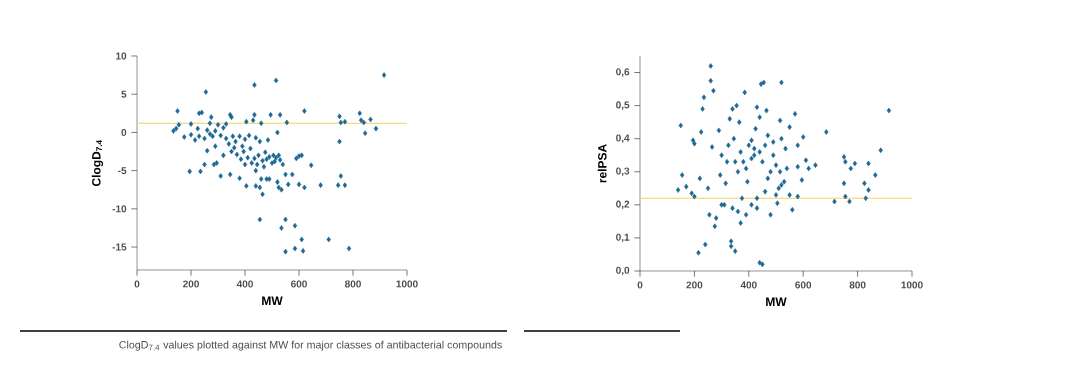  What do you see at coordinates (310, 345) in the screenshot?
I see `text: ClogD$_{7.4}$ values plotted against MW for major classes of antibacterial compounds` at bounding box center [310, 345].